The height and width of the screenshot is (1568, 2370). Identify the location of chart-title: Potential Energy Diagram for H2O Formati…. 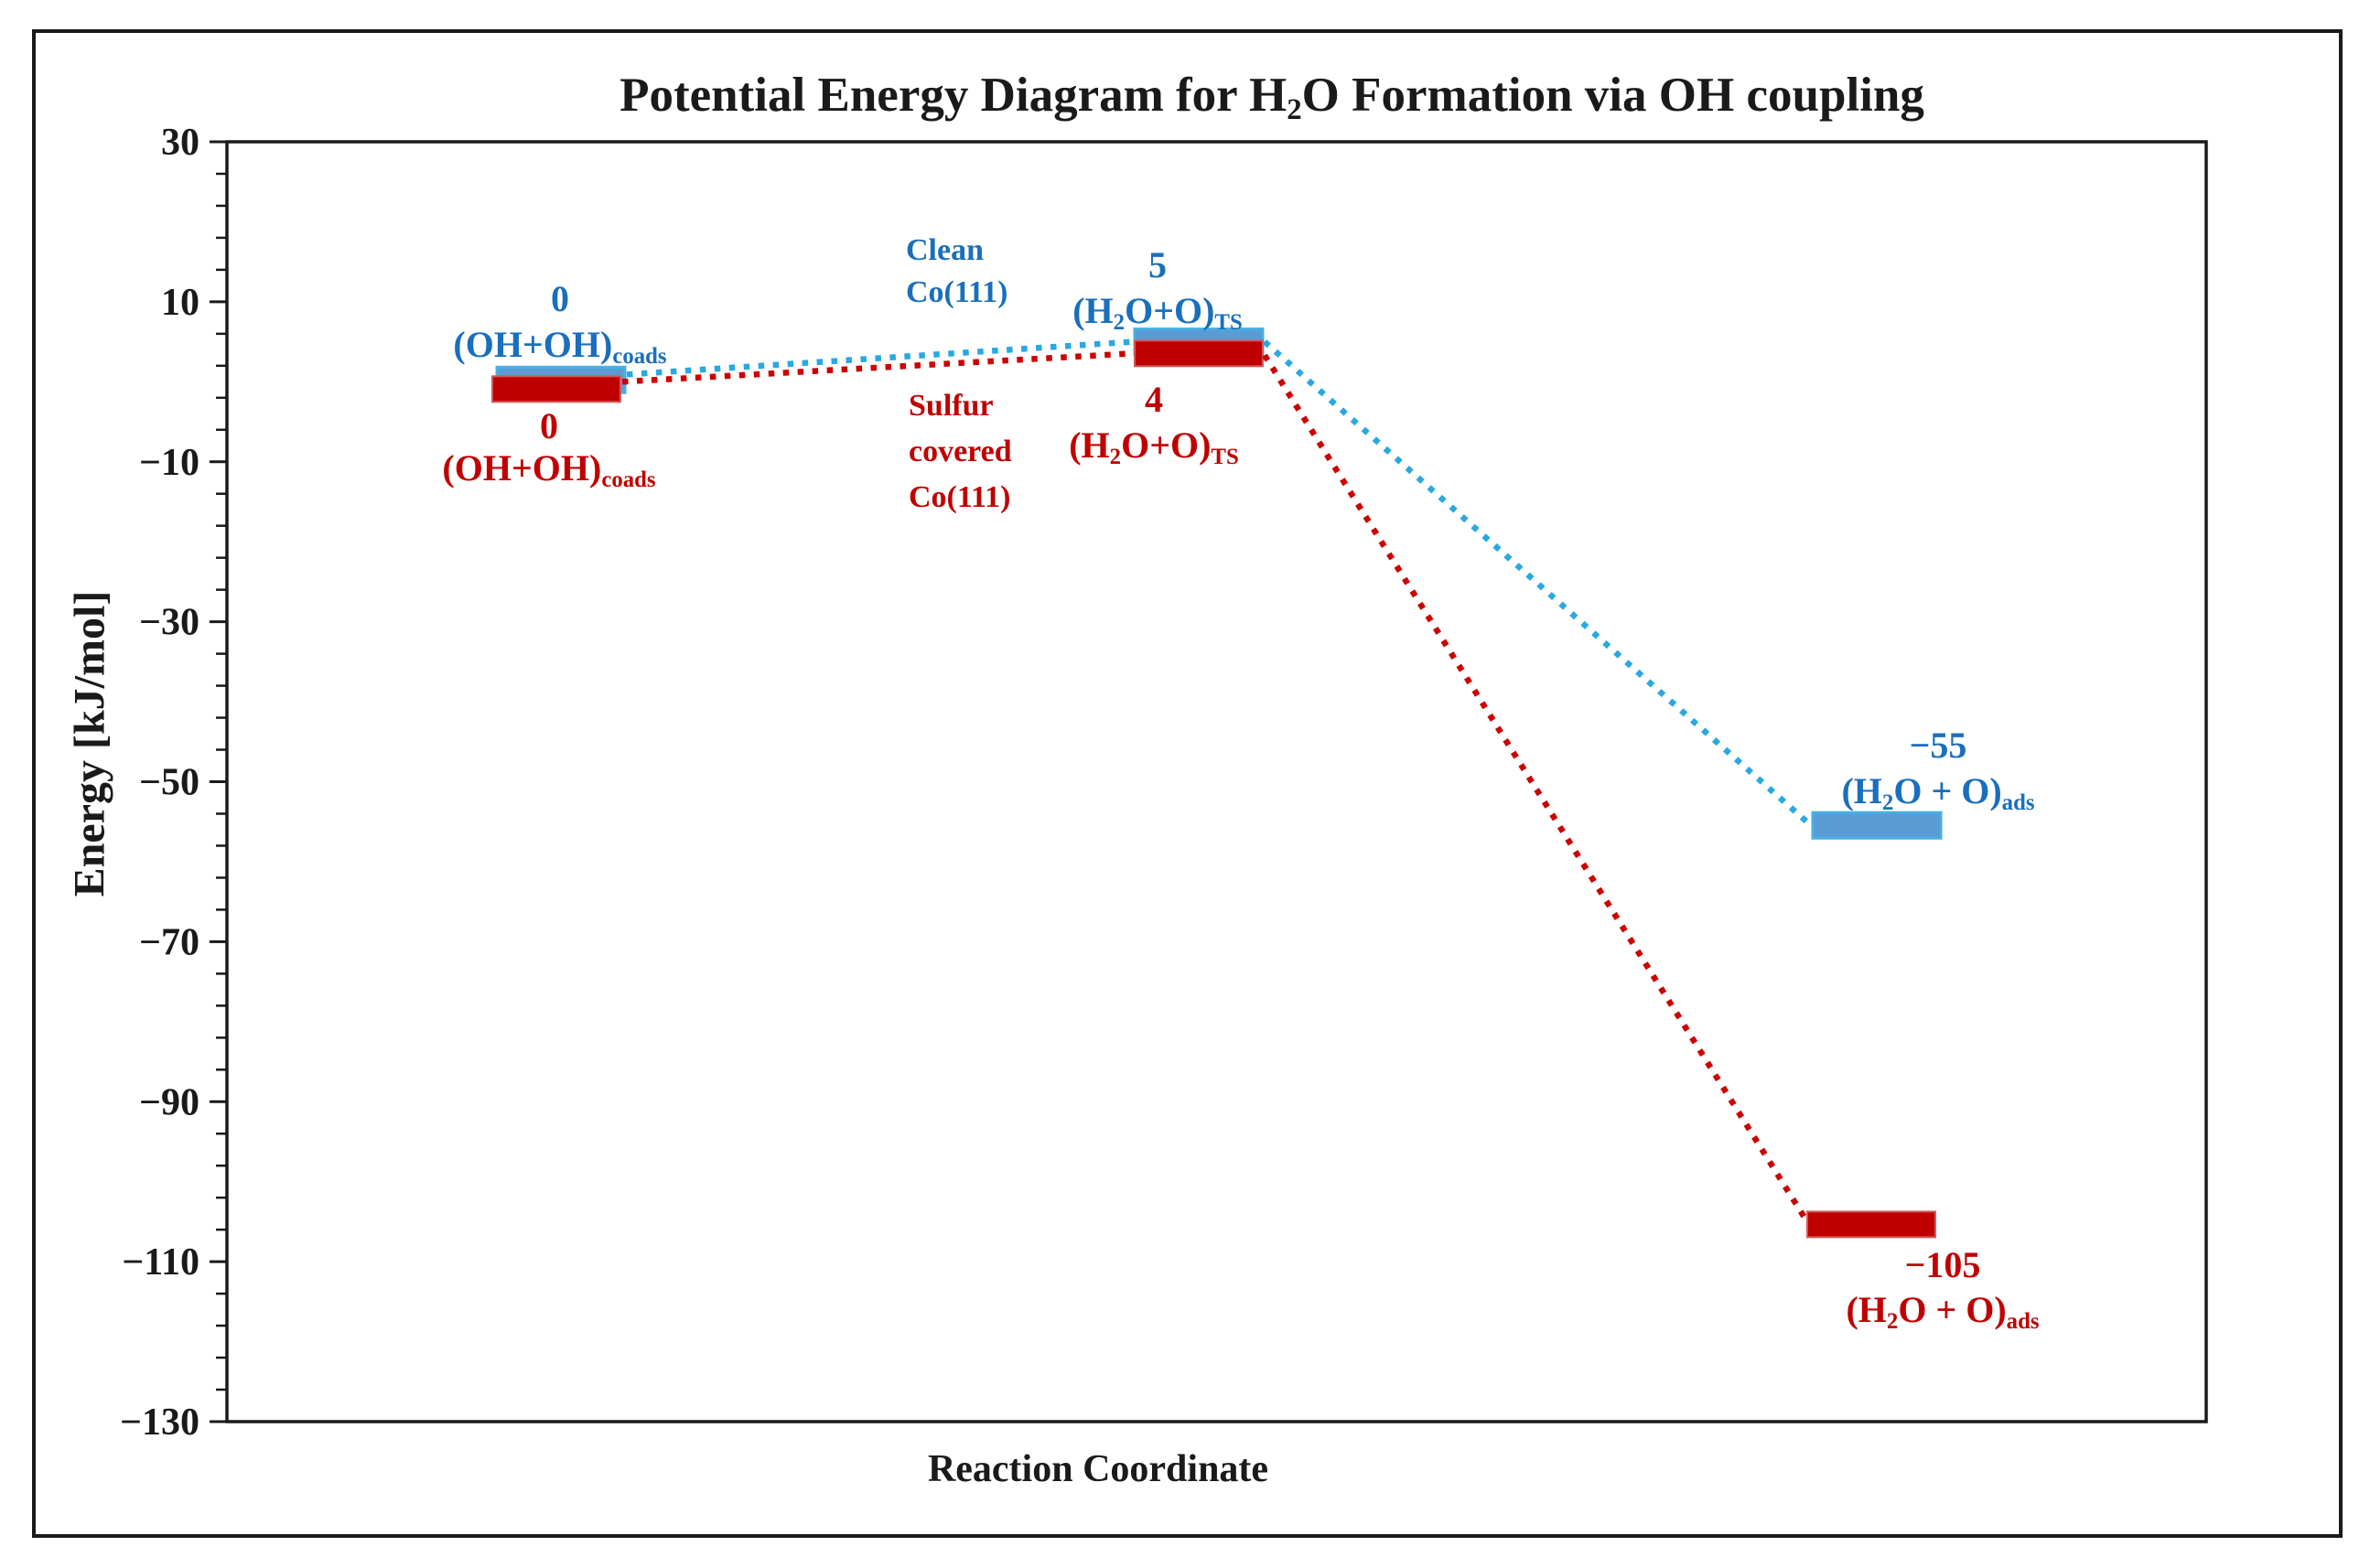
(1272, 97).